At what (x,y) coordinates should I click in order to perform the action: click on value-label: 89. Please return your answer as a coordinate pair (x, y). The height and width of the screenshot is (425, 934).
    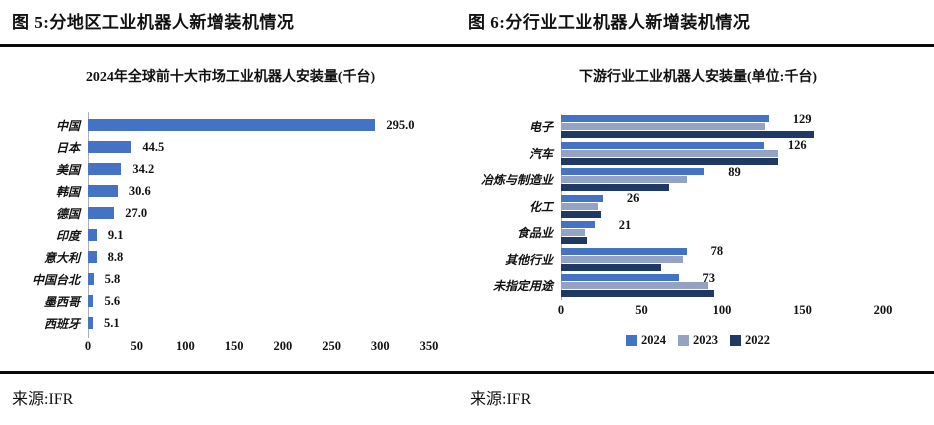
    Looking at the image, I should click on (734, 171).